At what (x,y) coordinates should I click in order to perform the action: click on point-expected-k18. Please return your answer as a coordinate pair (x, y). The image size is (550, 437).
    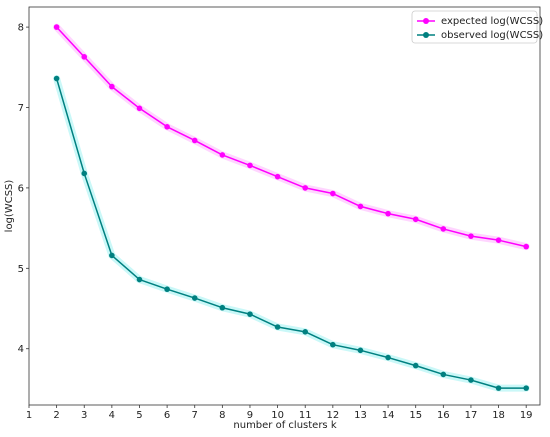
    Looking at the image, I should click on (498, 240).